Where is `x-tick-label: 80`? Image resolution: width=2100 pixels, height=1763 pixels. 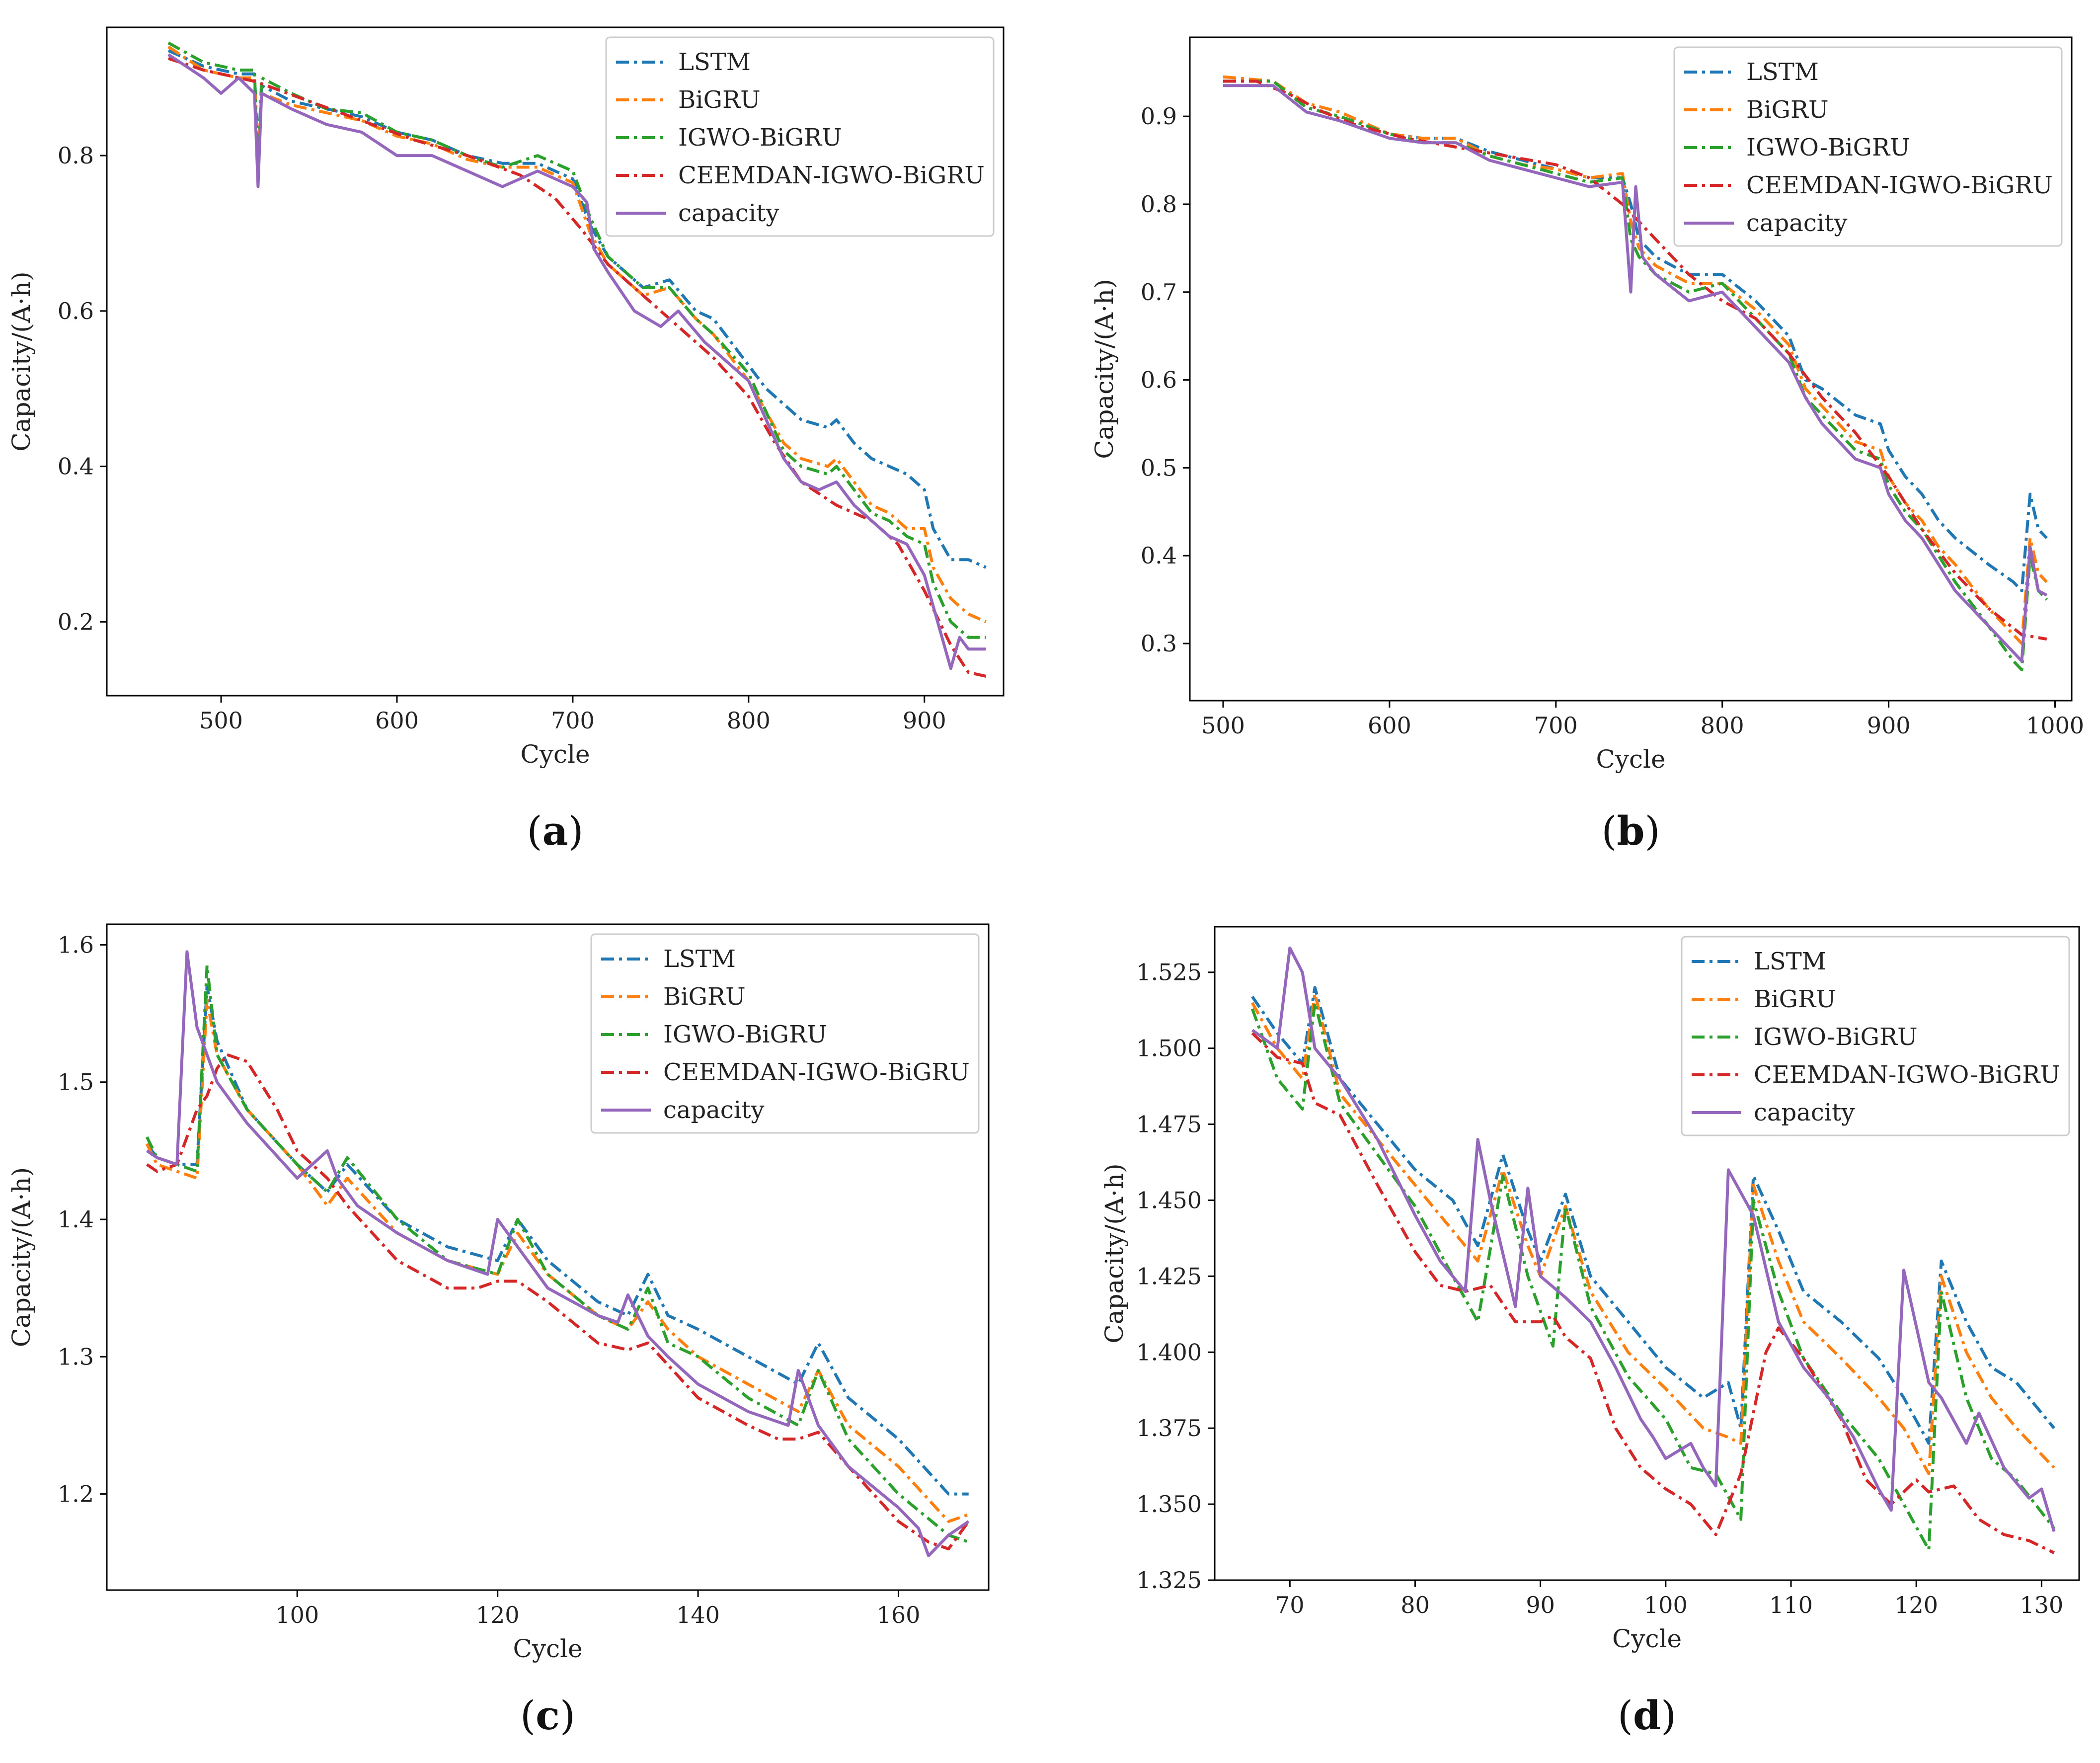 x-tick-label: 80 is located at coordinates (1415, 1605).